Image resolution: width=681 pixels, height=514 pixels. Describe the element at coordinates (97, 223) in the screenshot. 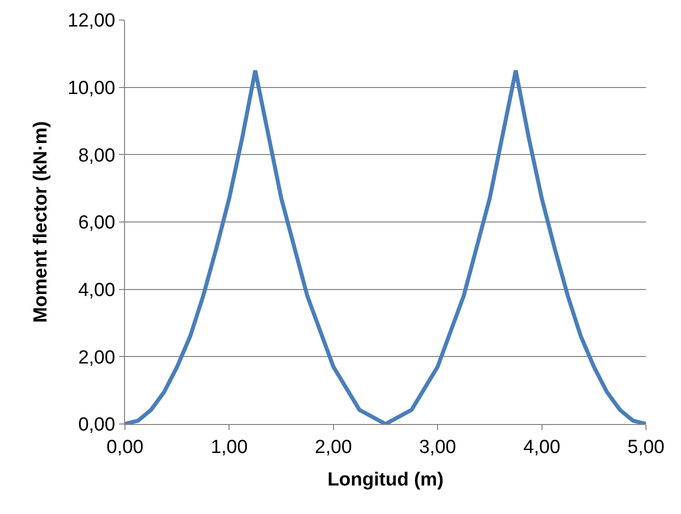

I see `y-tick-label: 6,00` at that location.